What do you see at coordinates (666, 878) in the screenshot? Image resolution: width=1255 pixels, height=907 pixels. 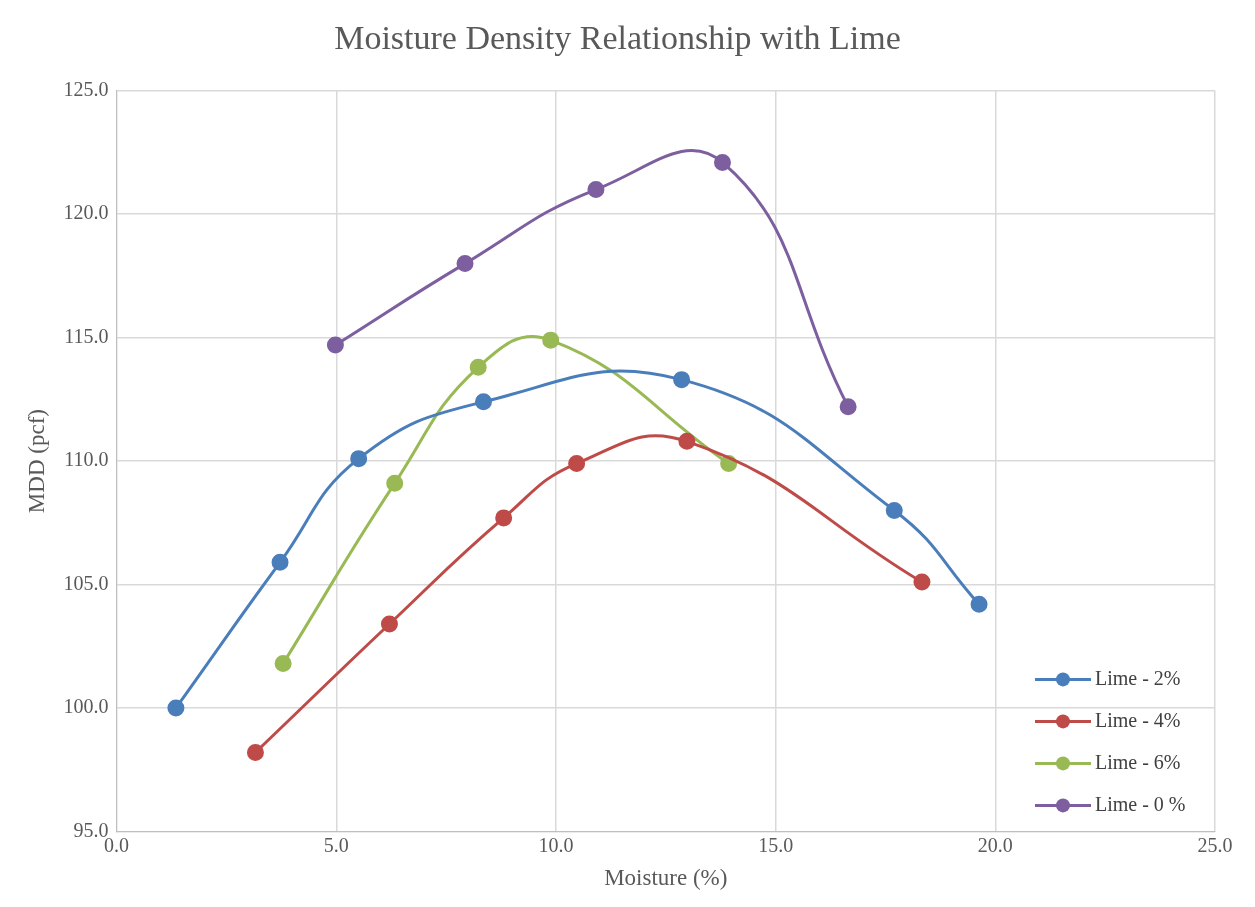 I see `x-axis-title: Moisture (%)` at bounding box center [666, 878].